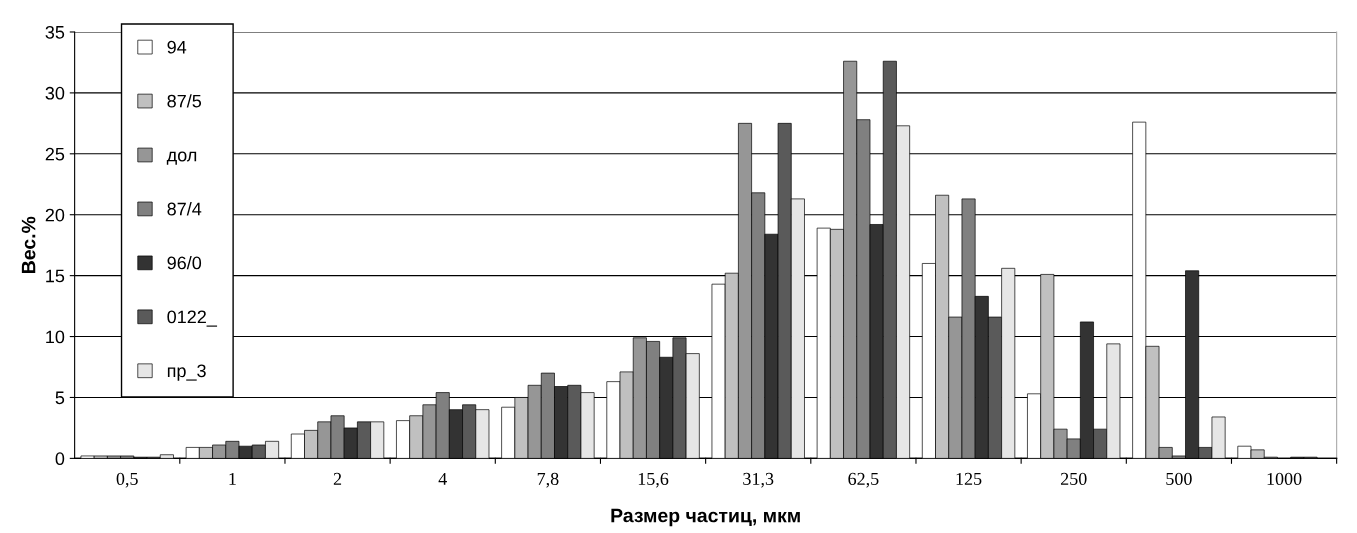 Image resolution: width=1357 pixels, height=533 pixels. Describe the element at coordinates (127, 480) in the screenshot. I see `x-tick-label: 0,5` at that location.